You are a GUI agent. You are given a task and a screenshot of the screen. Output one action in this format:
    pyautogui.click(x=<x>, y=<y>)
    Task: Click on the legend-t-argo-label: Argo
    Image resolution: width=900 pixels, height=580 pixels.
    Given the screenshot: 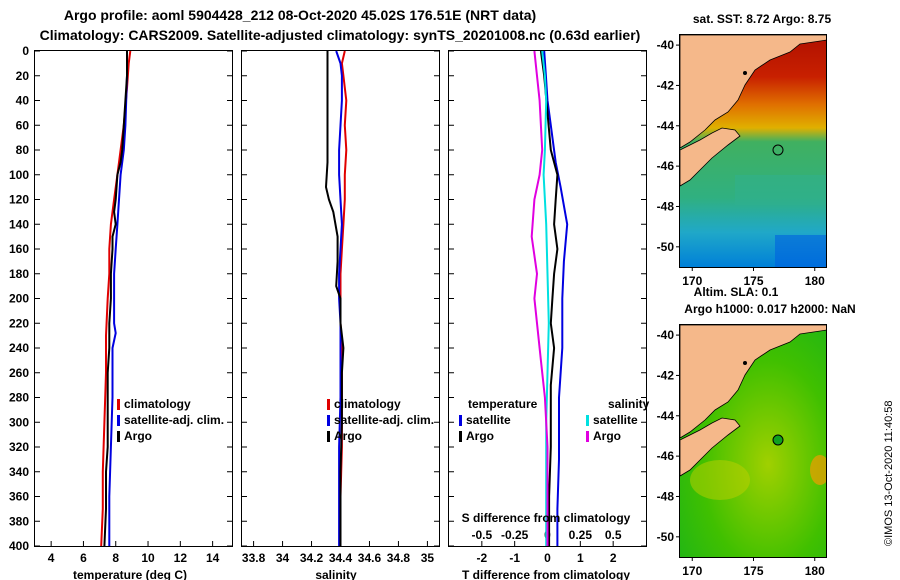 What is the action you would take?
    pyautogui.click(x=480, y=436)
    